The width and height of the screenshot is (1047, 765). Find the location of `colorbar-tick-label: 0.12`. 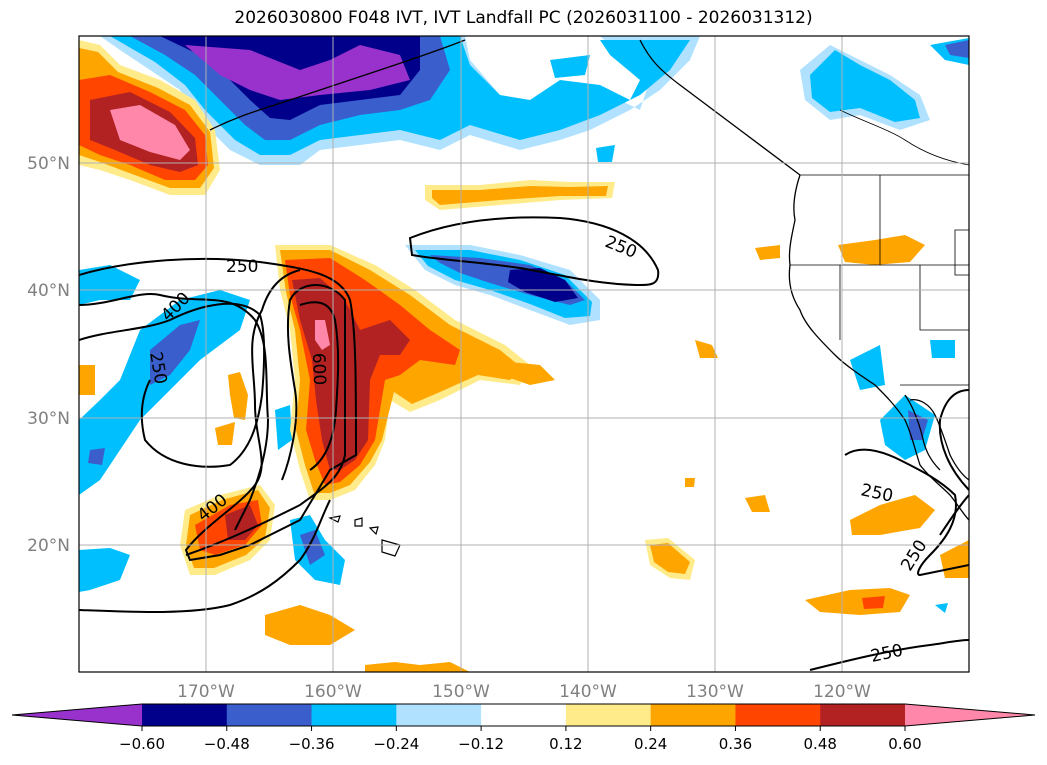

colorbar-tick-label: 0.12 is located at coordinates (565, 744).